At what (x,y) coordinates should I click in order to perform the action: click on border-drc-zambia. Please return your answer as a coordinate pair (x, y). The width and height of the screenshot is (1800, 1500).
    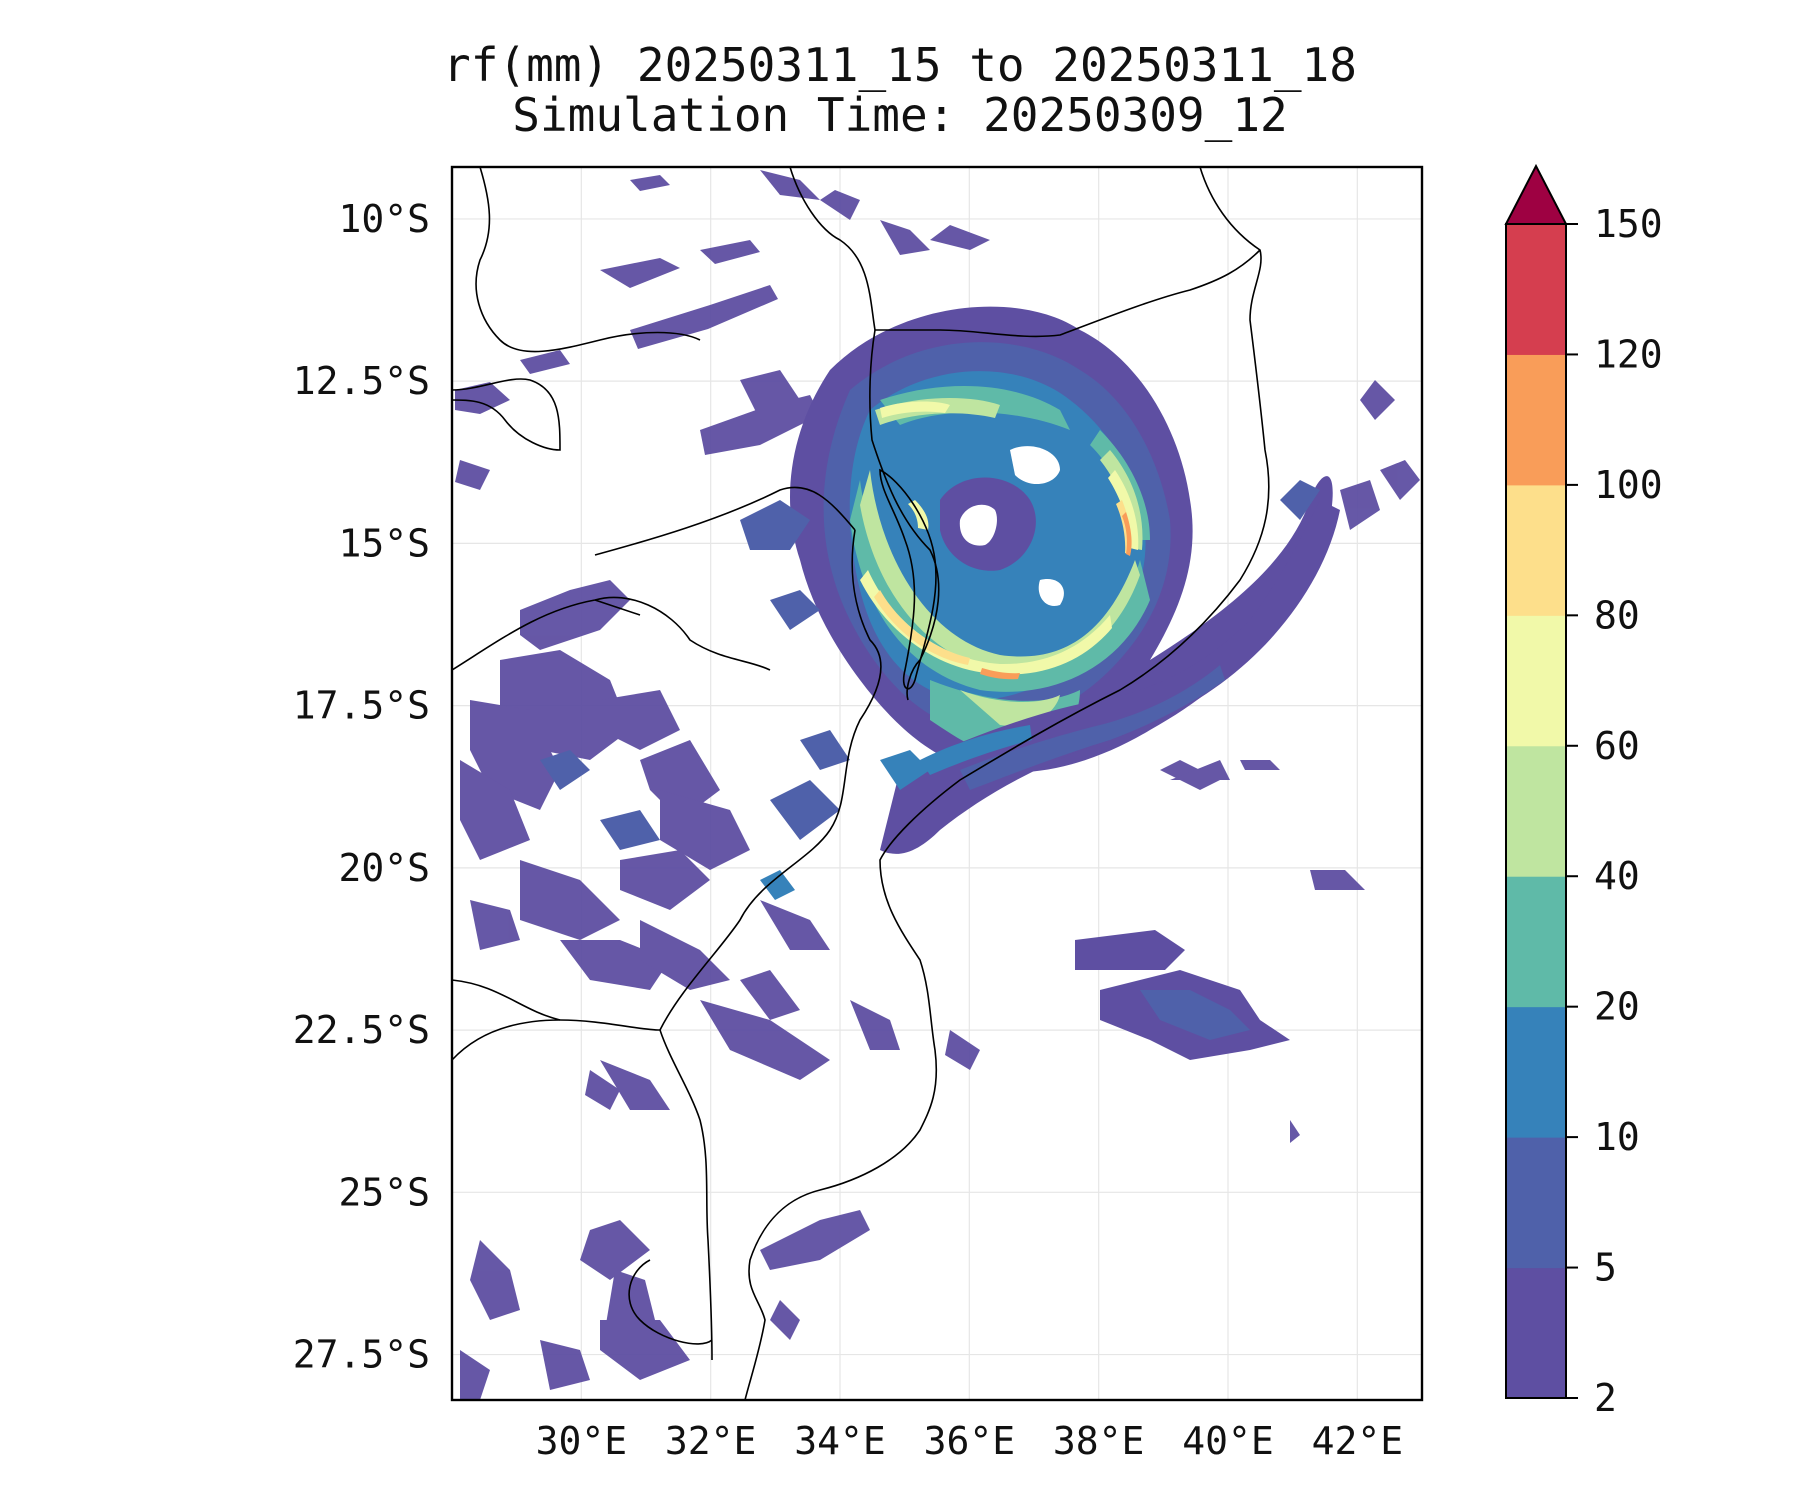
    Looking at the image, I should click on (506, 414).